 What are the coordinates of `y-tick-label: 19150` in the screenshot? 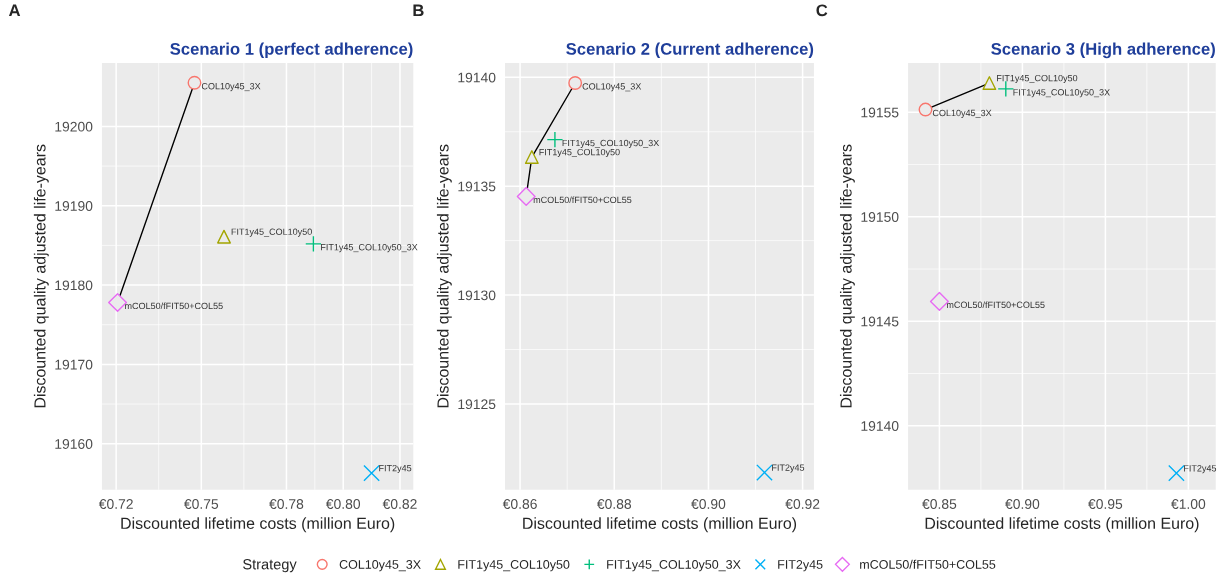 It's located at (880, 217).